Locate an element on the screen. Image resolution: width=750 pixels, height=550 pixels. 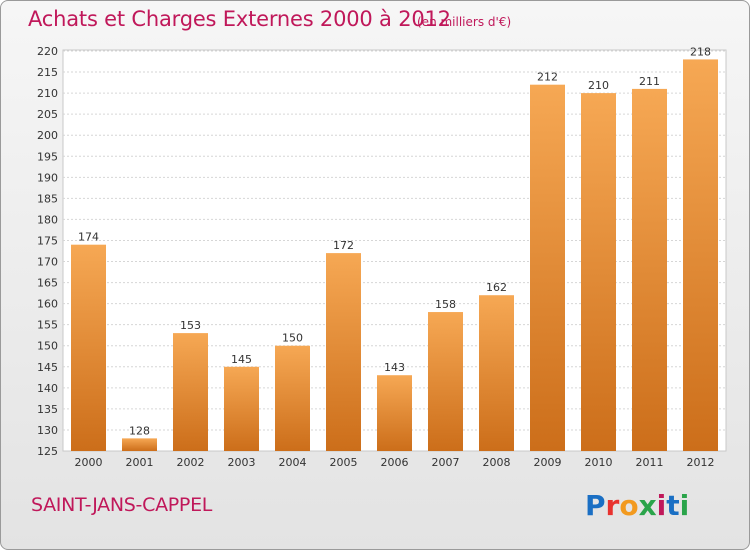
data-label: 128 is located at coordinates (139, 430).